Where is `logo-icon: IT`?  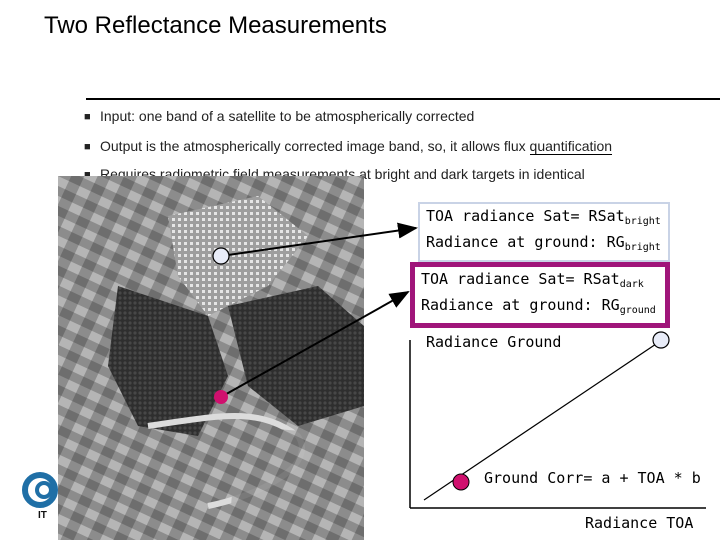
logo-icon: IT is located at coordinates (40, 496).